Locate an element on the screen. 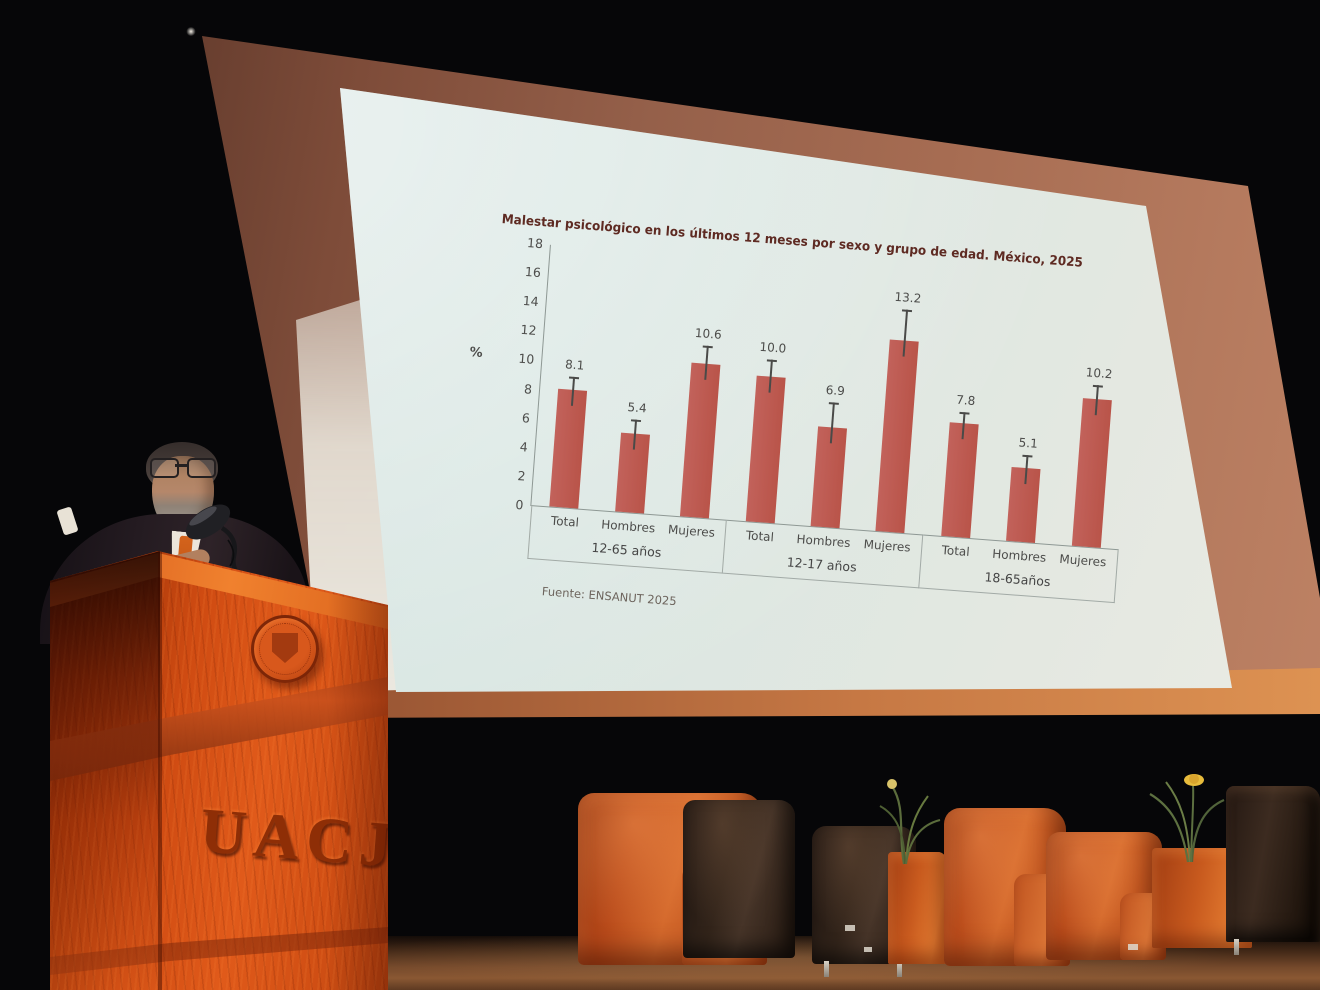  podium: UACJ is located at coordinates (219, 770).